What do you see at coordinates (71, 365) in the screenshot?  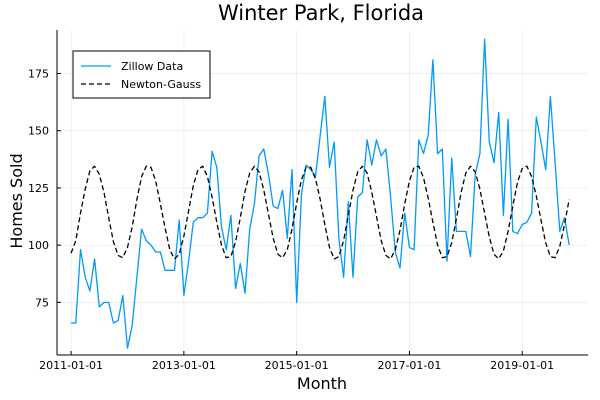 I see `x-tick-label: 2011-01-01` at bounding box center [71, 365].